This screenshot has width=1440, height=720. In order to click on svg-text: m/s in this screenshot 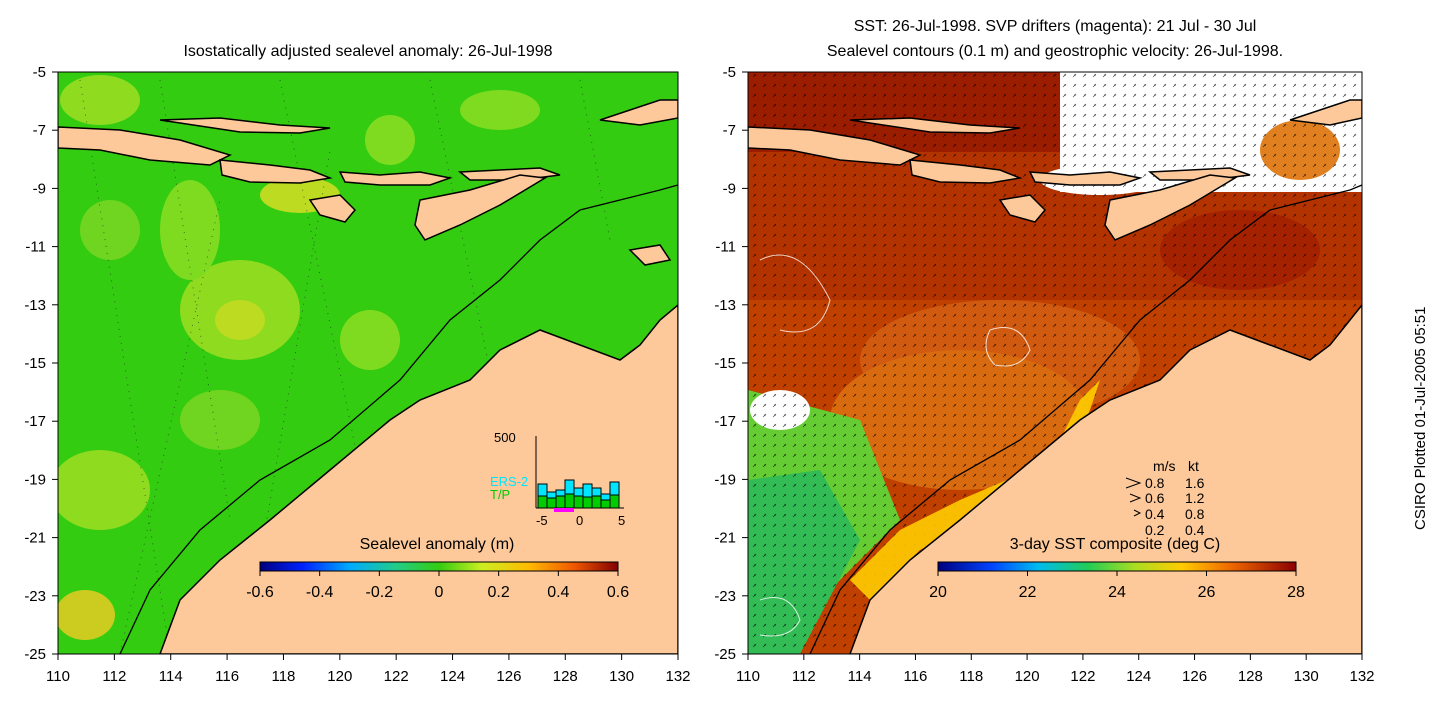, I will do `click(1164, 466)`.